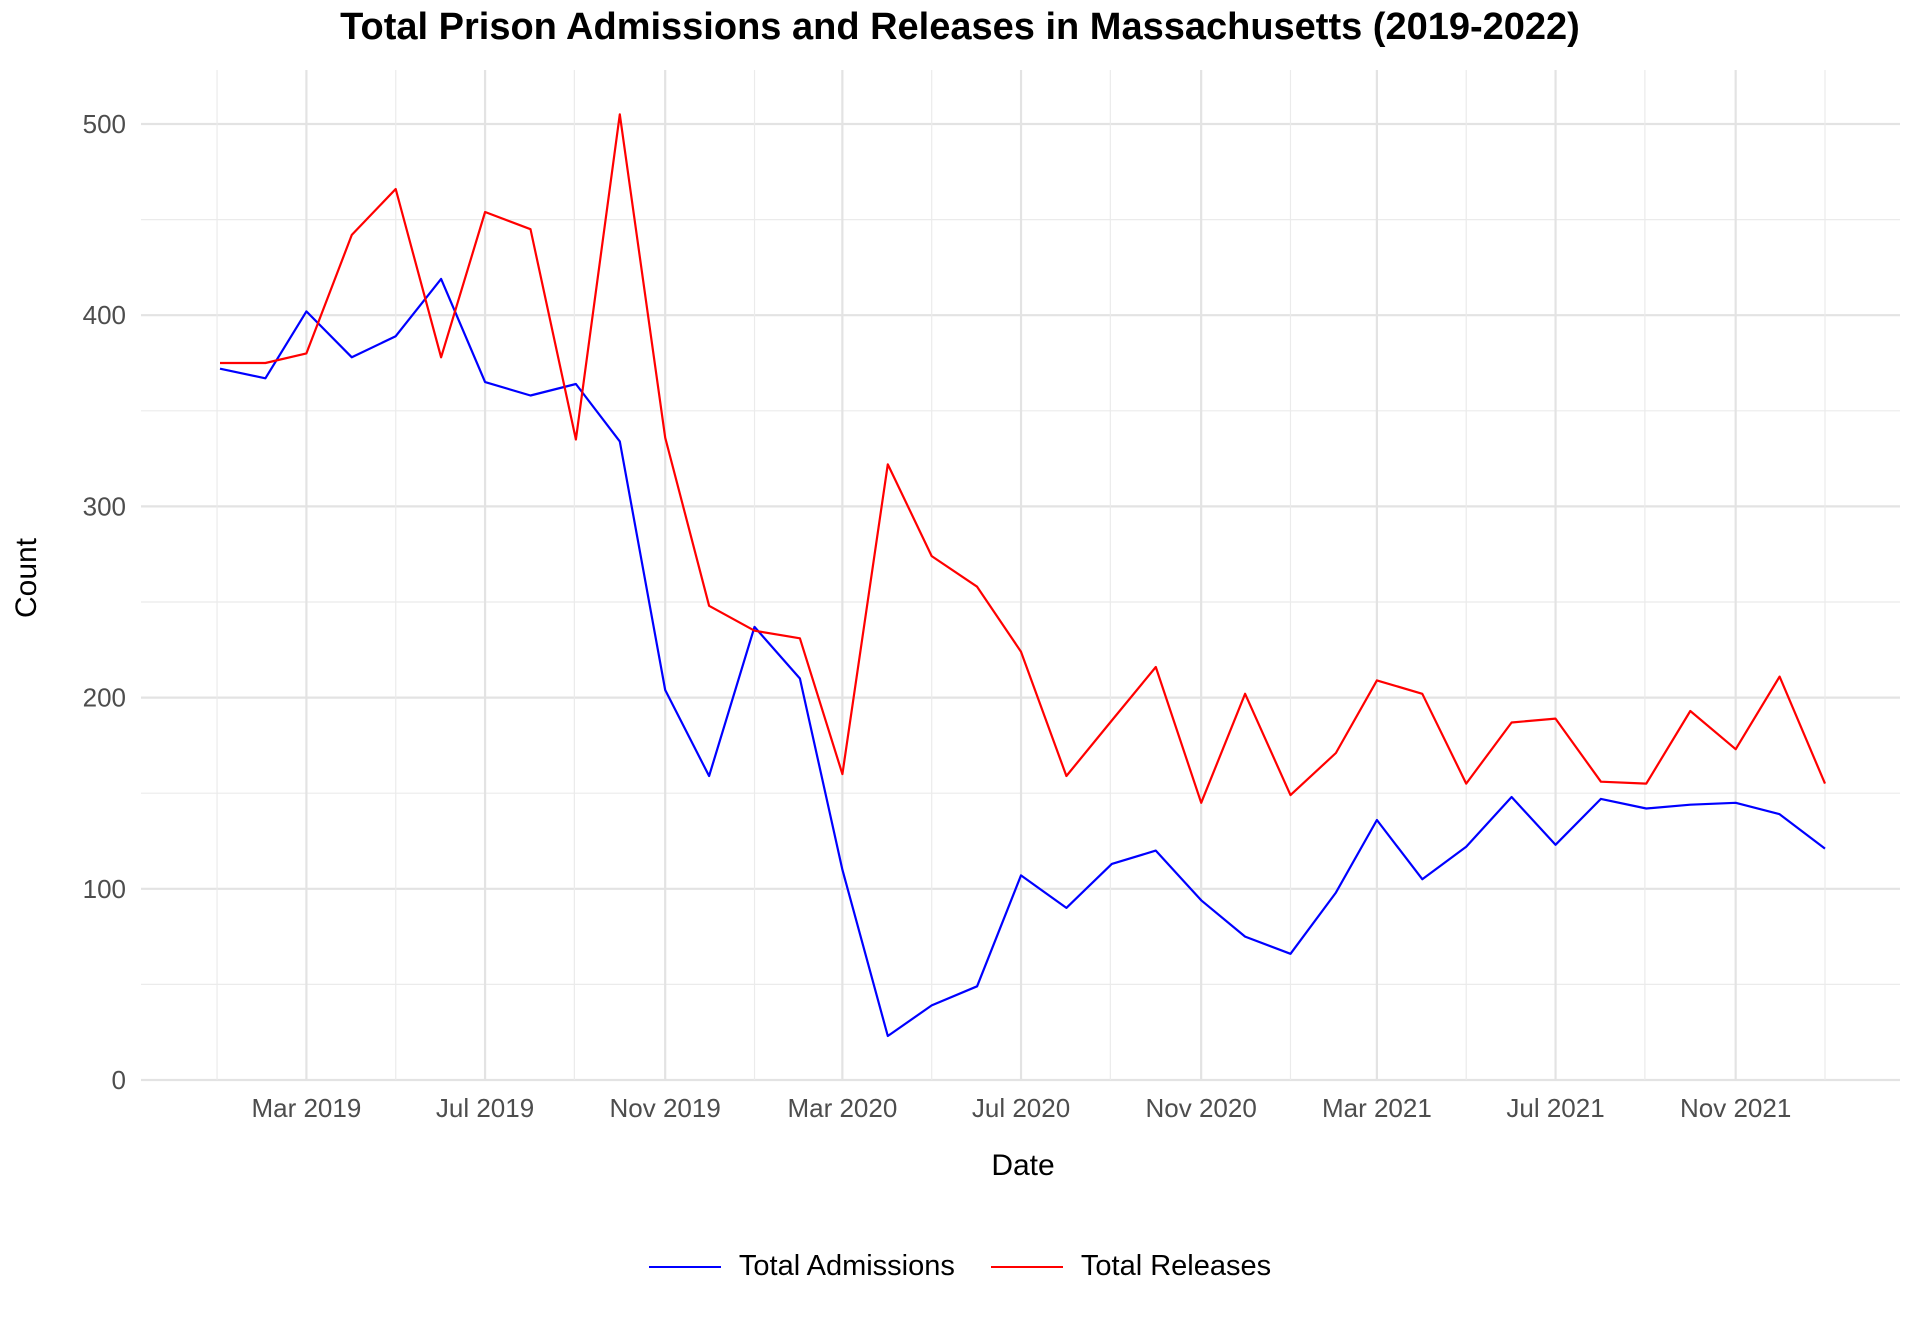  Describe the element at coordinates (26, 577) in the screenshot. I see `y-axis-title: Count` at that location.